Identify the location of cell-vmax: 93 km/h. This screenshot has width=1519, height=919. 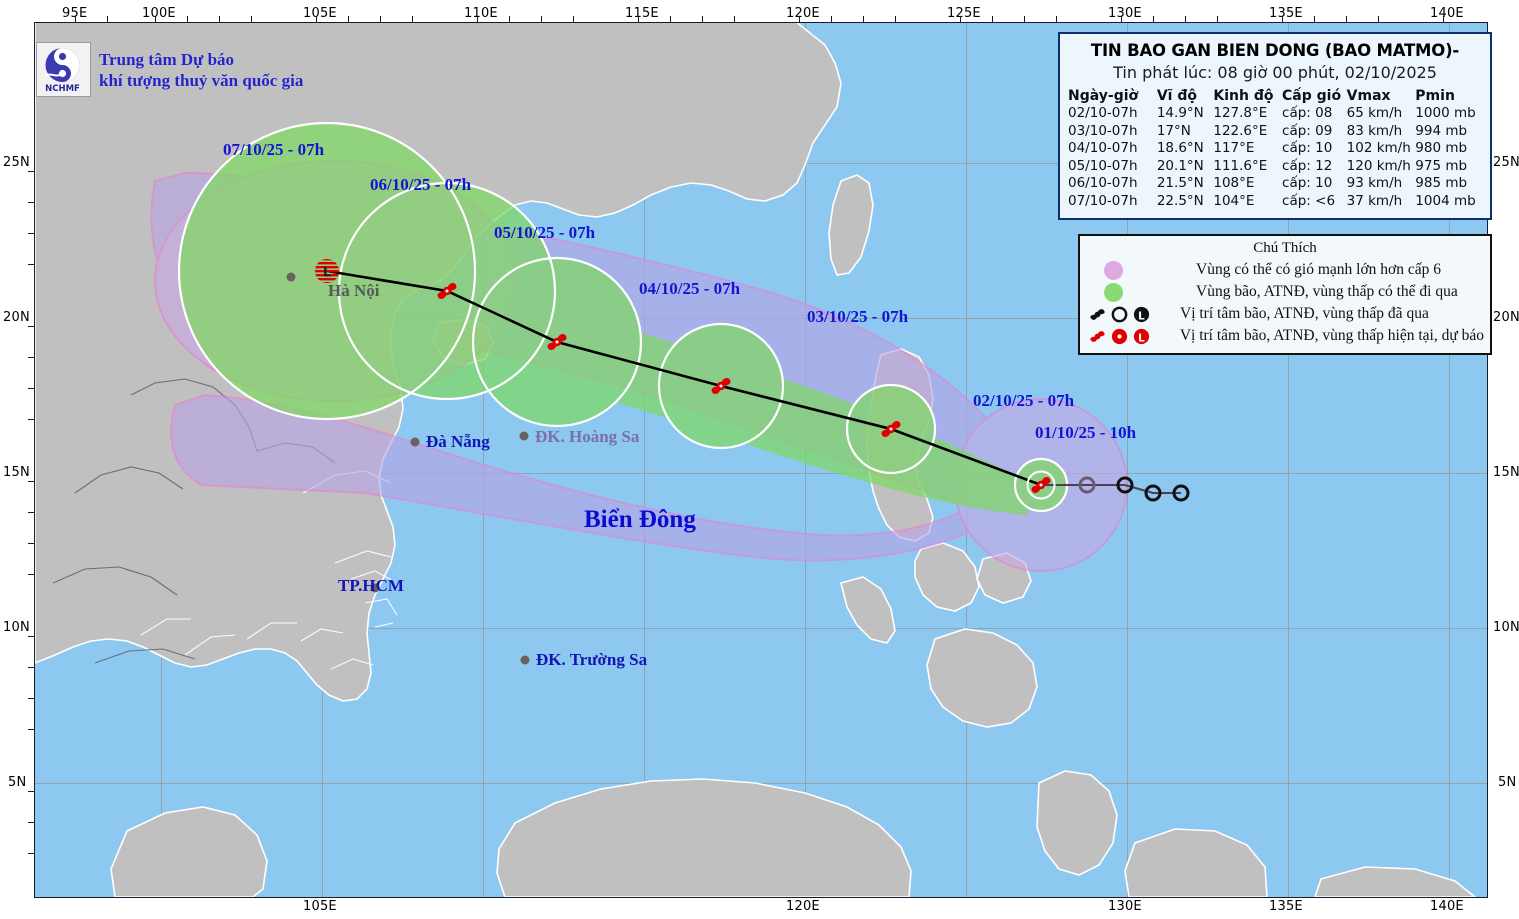
(1374, 183).